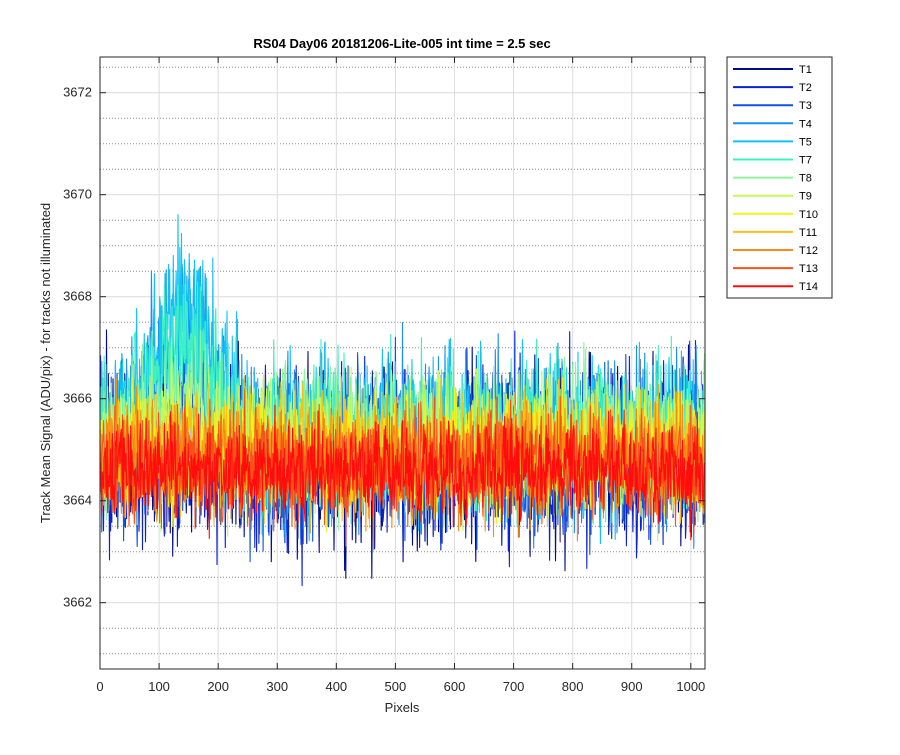 The height and width of the screenshot is (755, 900). Describe the element at coordinates (277, 686) in the screenshot. I see `x-tick-label: 300` at that location.